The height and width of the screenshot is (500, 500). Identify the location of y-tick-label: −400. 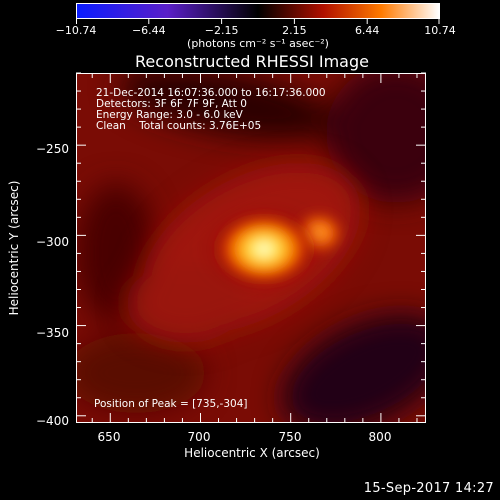
(52, 421).